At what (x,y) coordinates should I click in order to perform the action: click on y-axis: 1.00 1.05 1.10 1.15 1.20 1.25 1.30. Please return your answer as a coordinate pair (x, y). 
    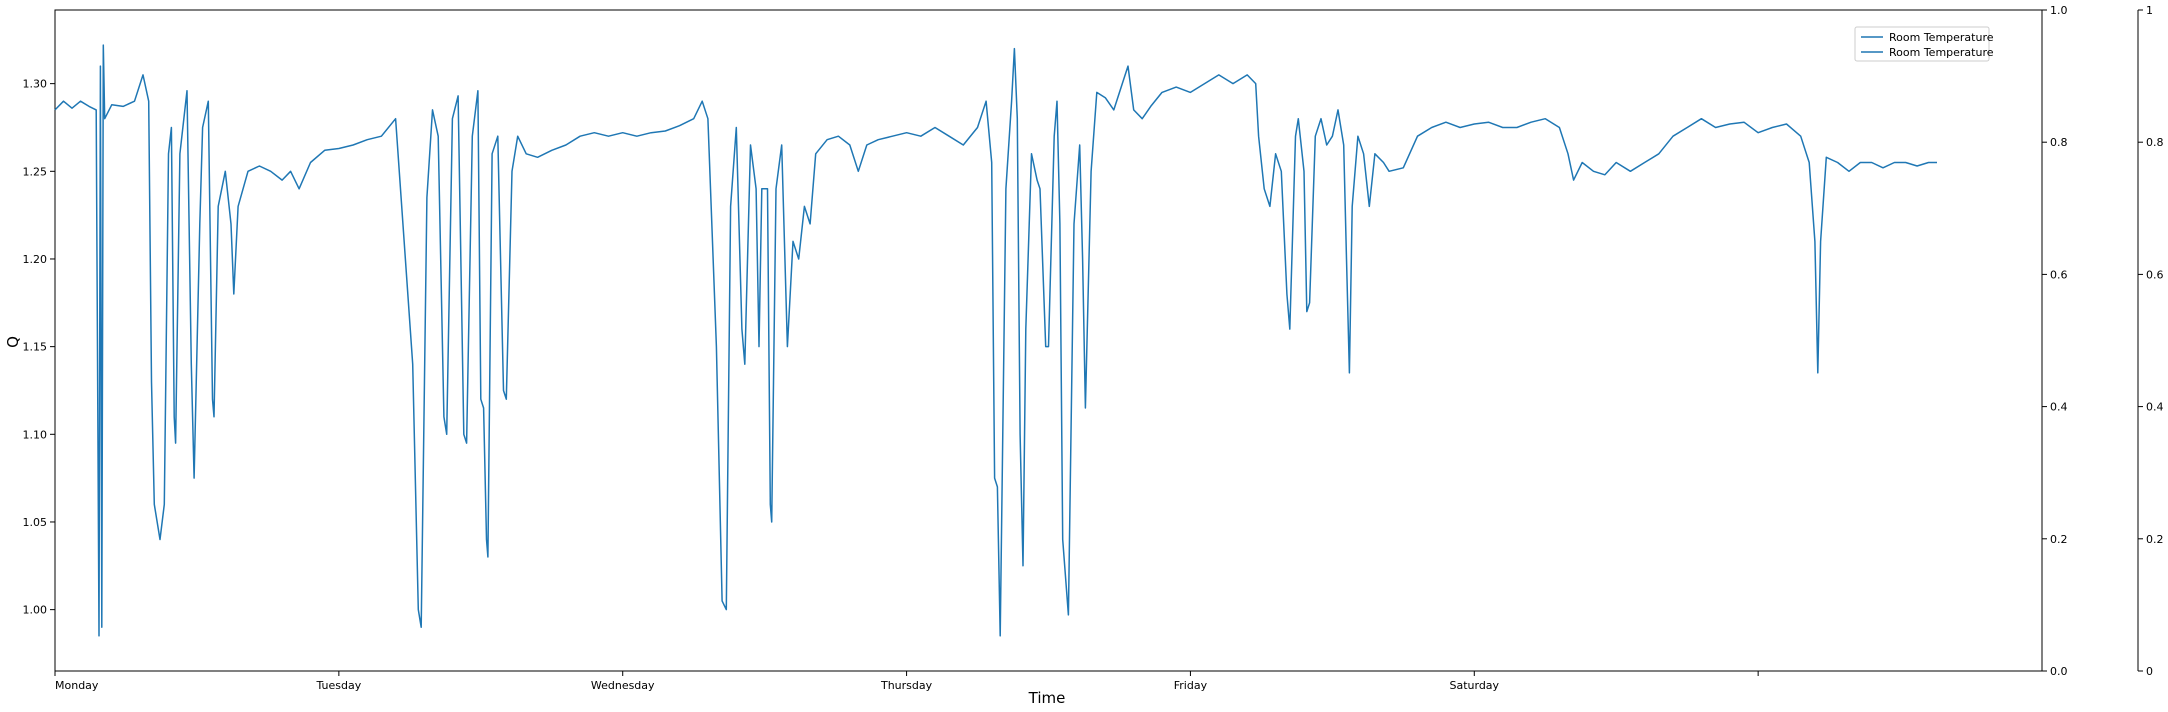
    Looking at the image, I should click on (39, 347).